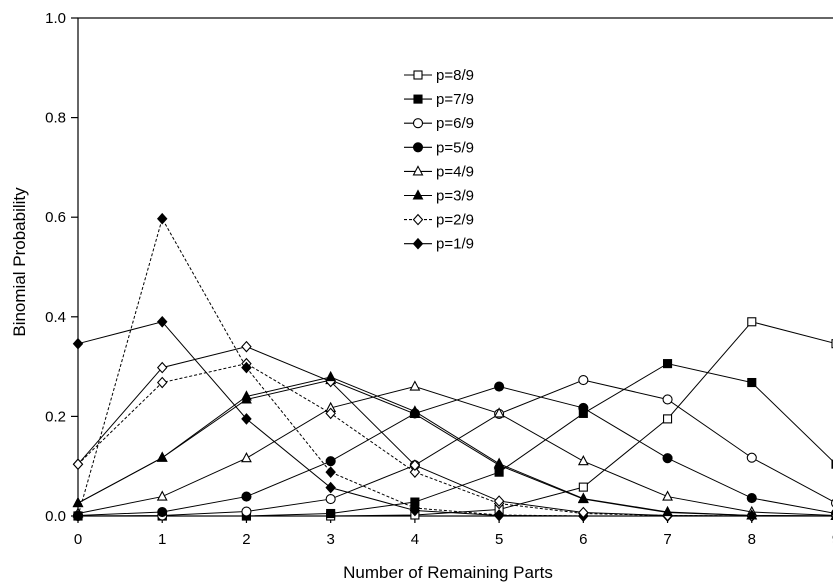  I want to click on y-tick-label: 1.0, so click(55, 18).